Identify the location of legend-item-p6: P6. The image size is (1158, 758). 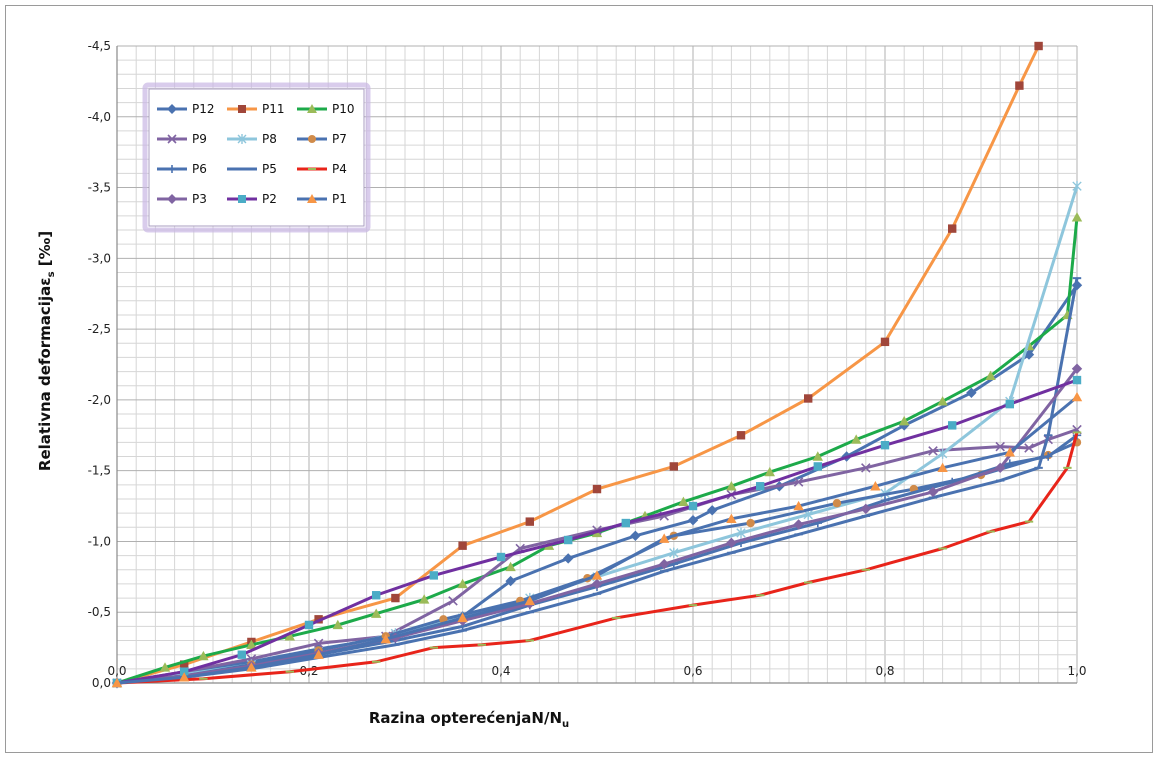
(182, 169).